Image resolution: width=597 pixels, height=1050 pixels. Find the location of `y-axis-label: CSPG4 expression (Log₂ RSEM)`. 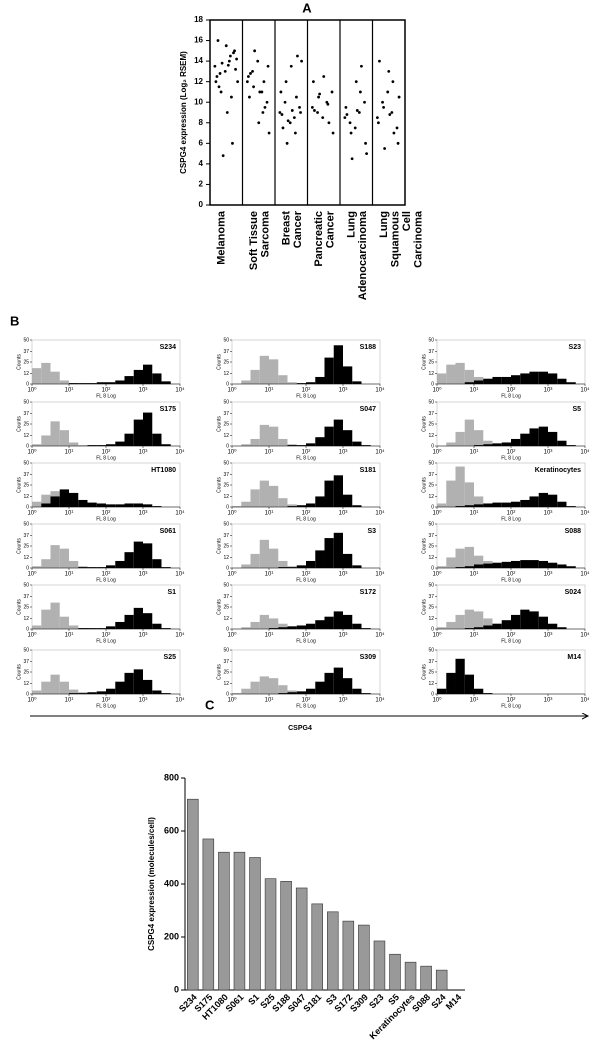

y-axis-label: CSPG4 expression (Log₂ RSEM) is located at coordinates (183, 112).